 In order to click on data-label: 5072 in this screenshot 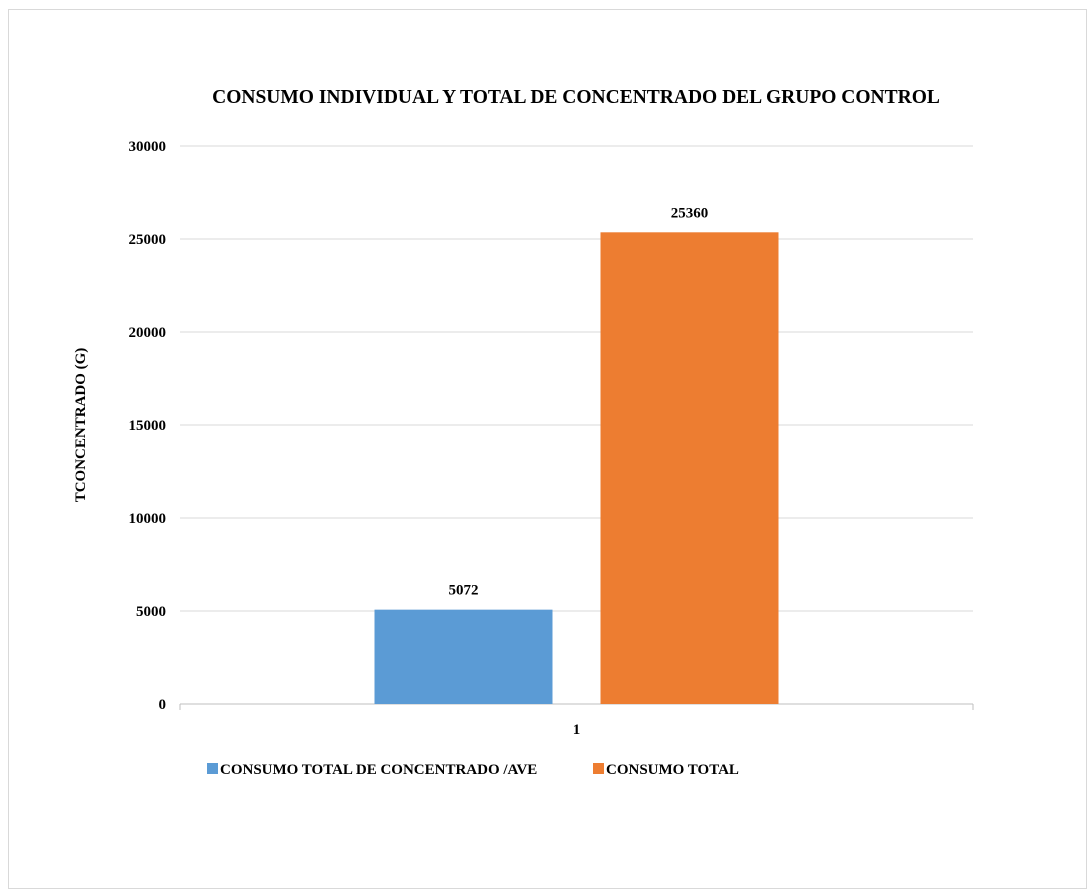, I will do `click(464, 591)`.